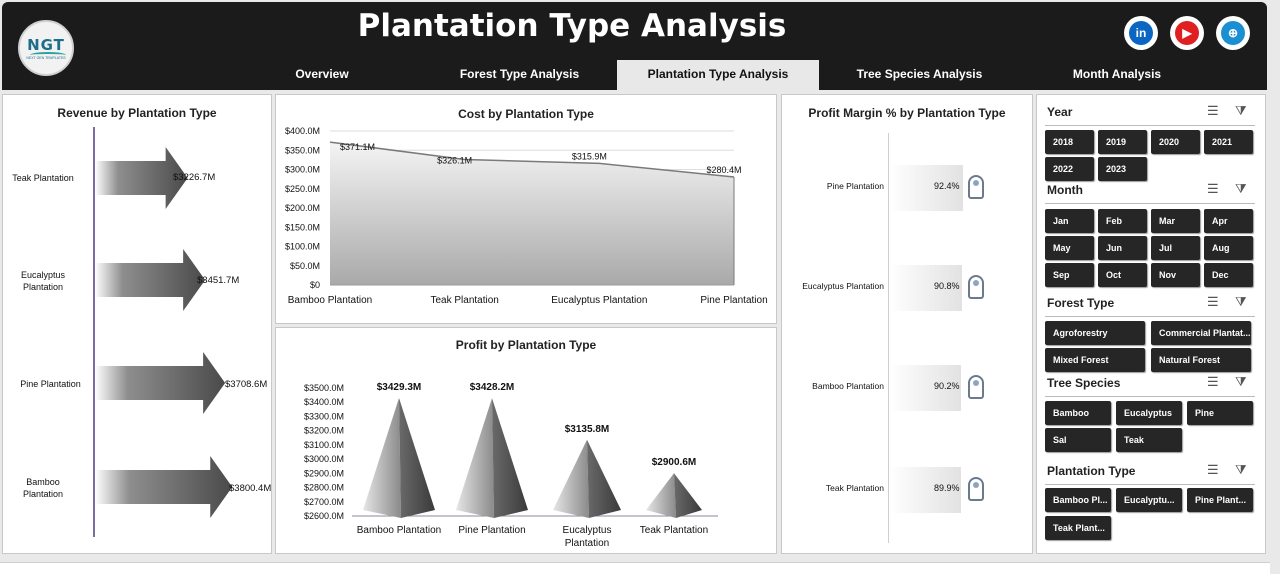 Image resolution: width=1280 pixels, height=574 pixels. I want to click on cost-data-label: $315.9M, so click(589, 156).